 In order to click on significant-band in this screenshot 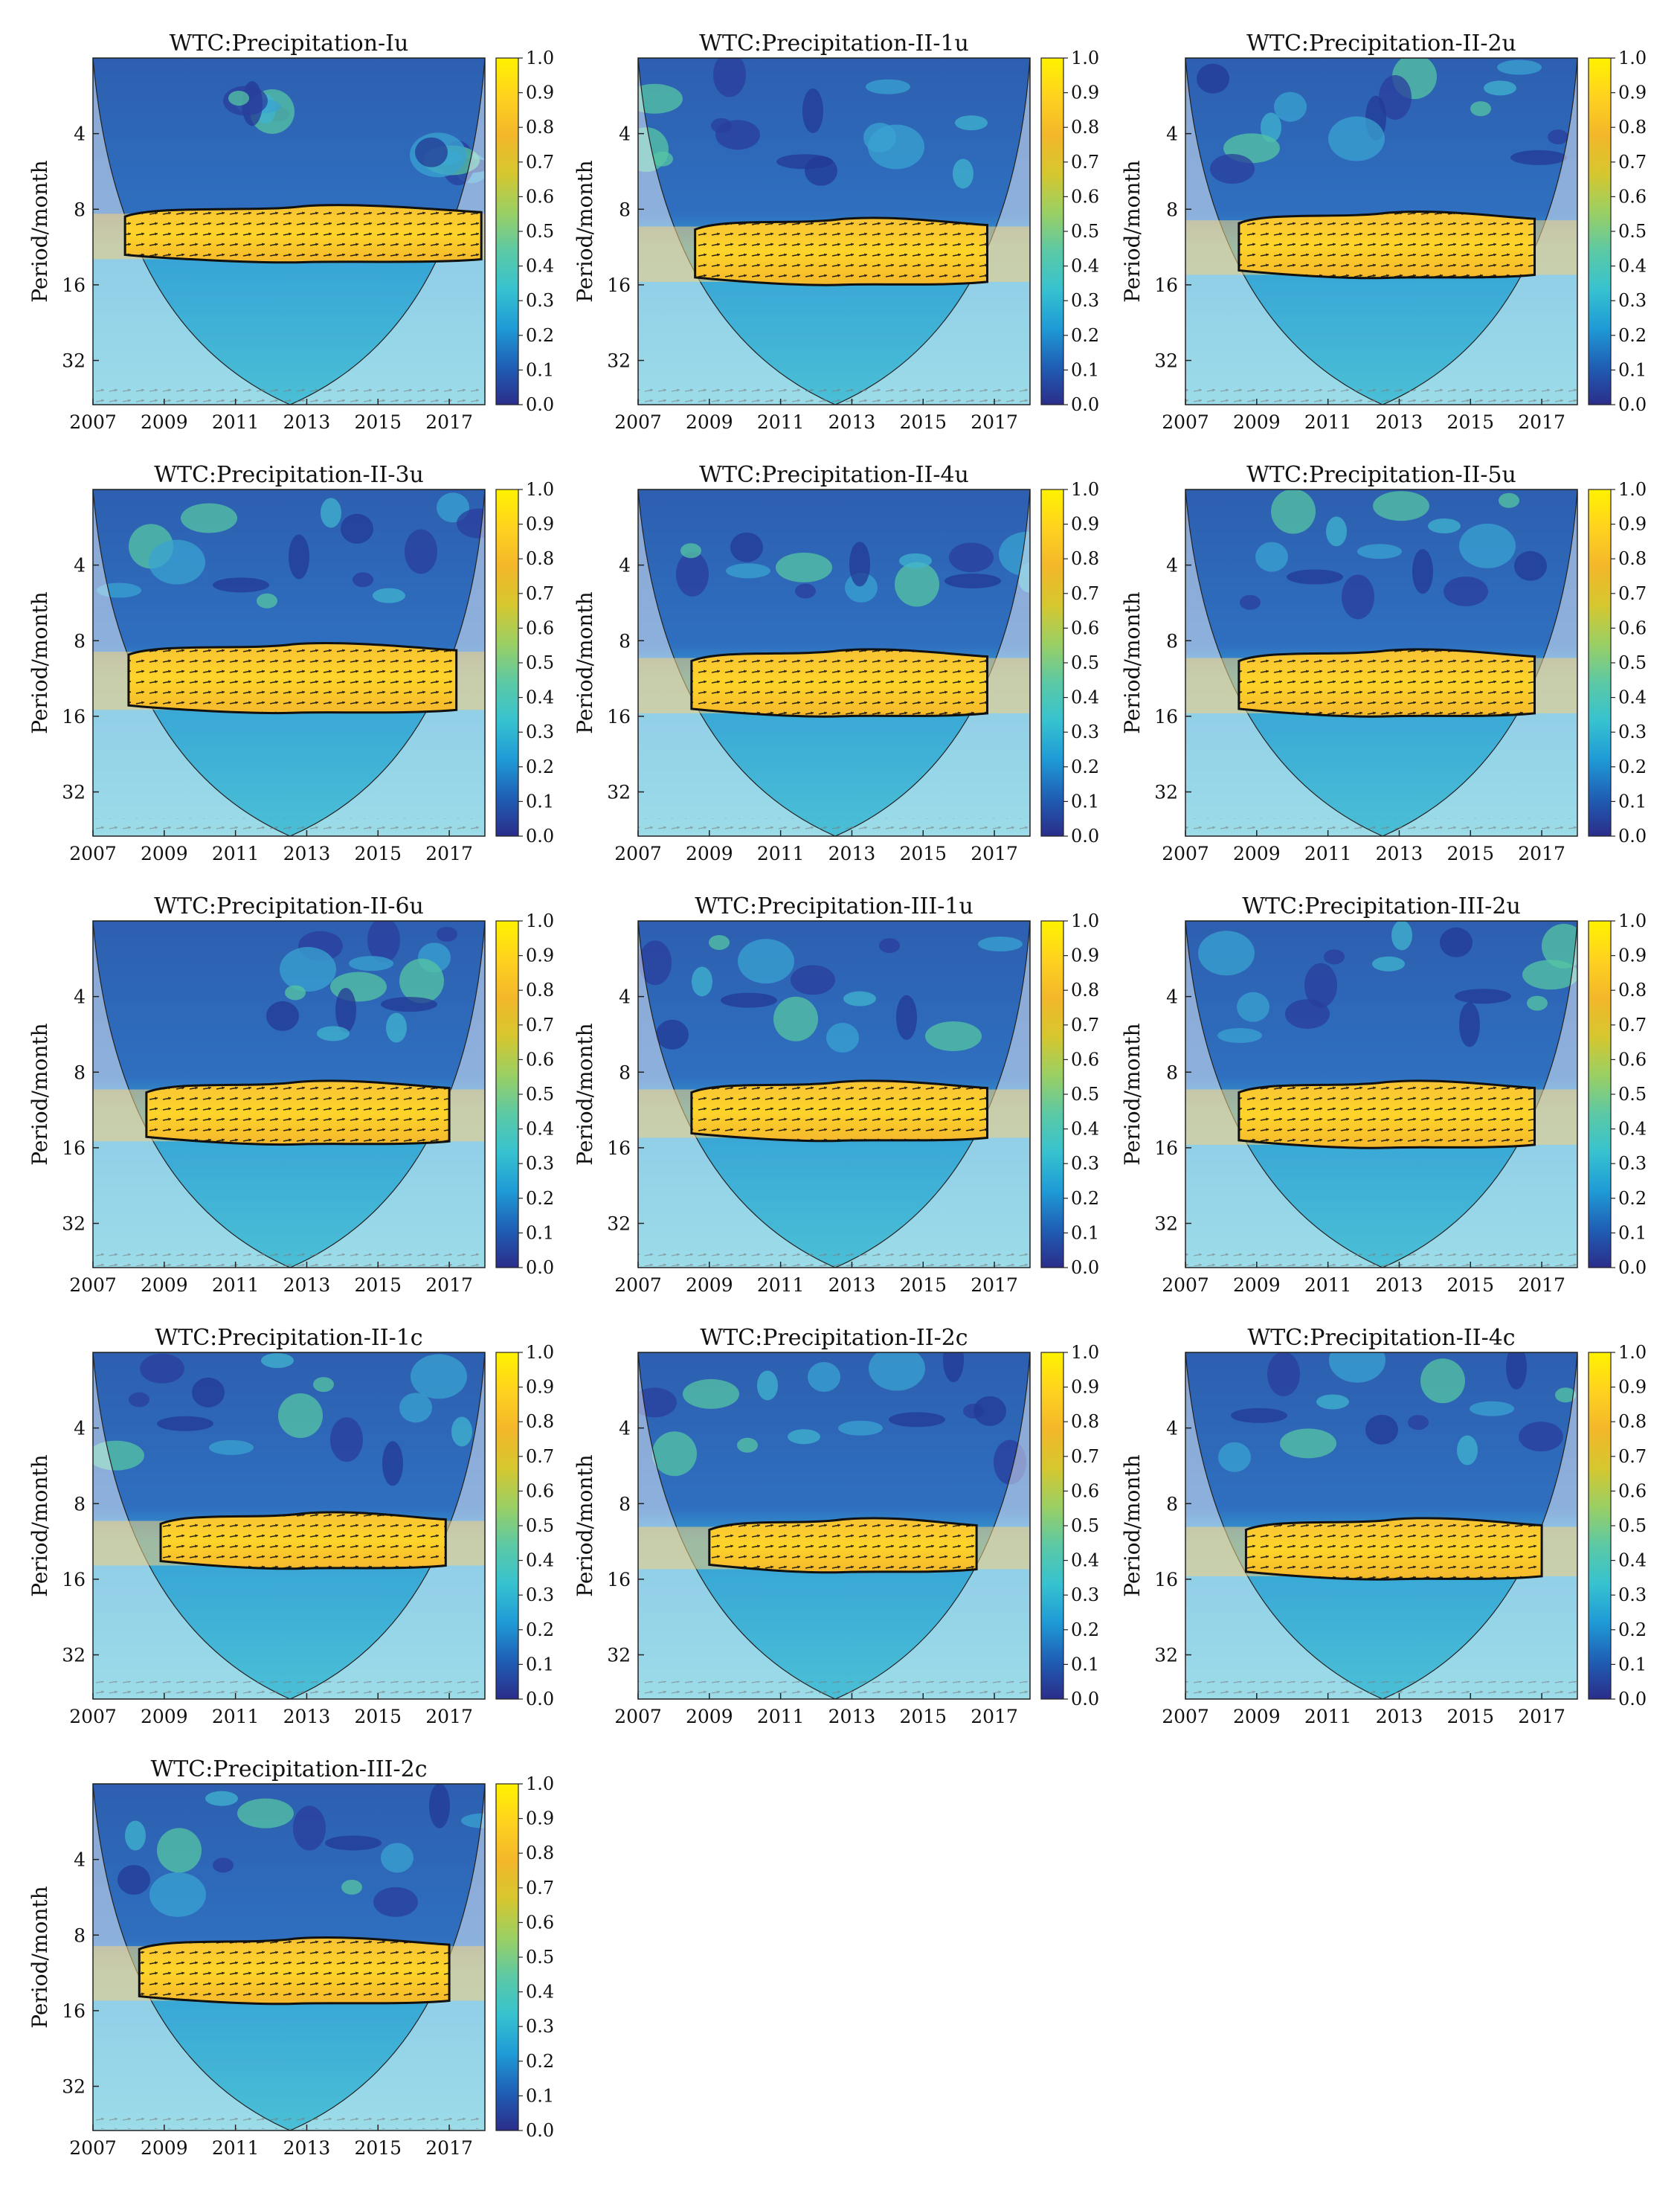, I will do `click(289, 1540)`.